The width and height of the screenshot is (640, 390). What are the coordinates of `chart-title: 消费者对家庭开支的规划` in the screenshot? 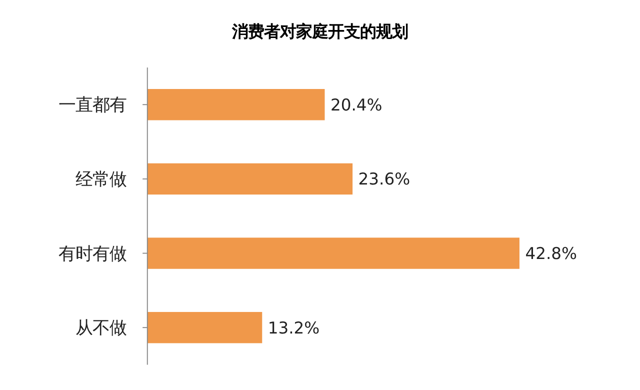 It's located at (319, 31).